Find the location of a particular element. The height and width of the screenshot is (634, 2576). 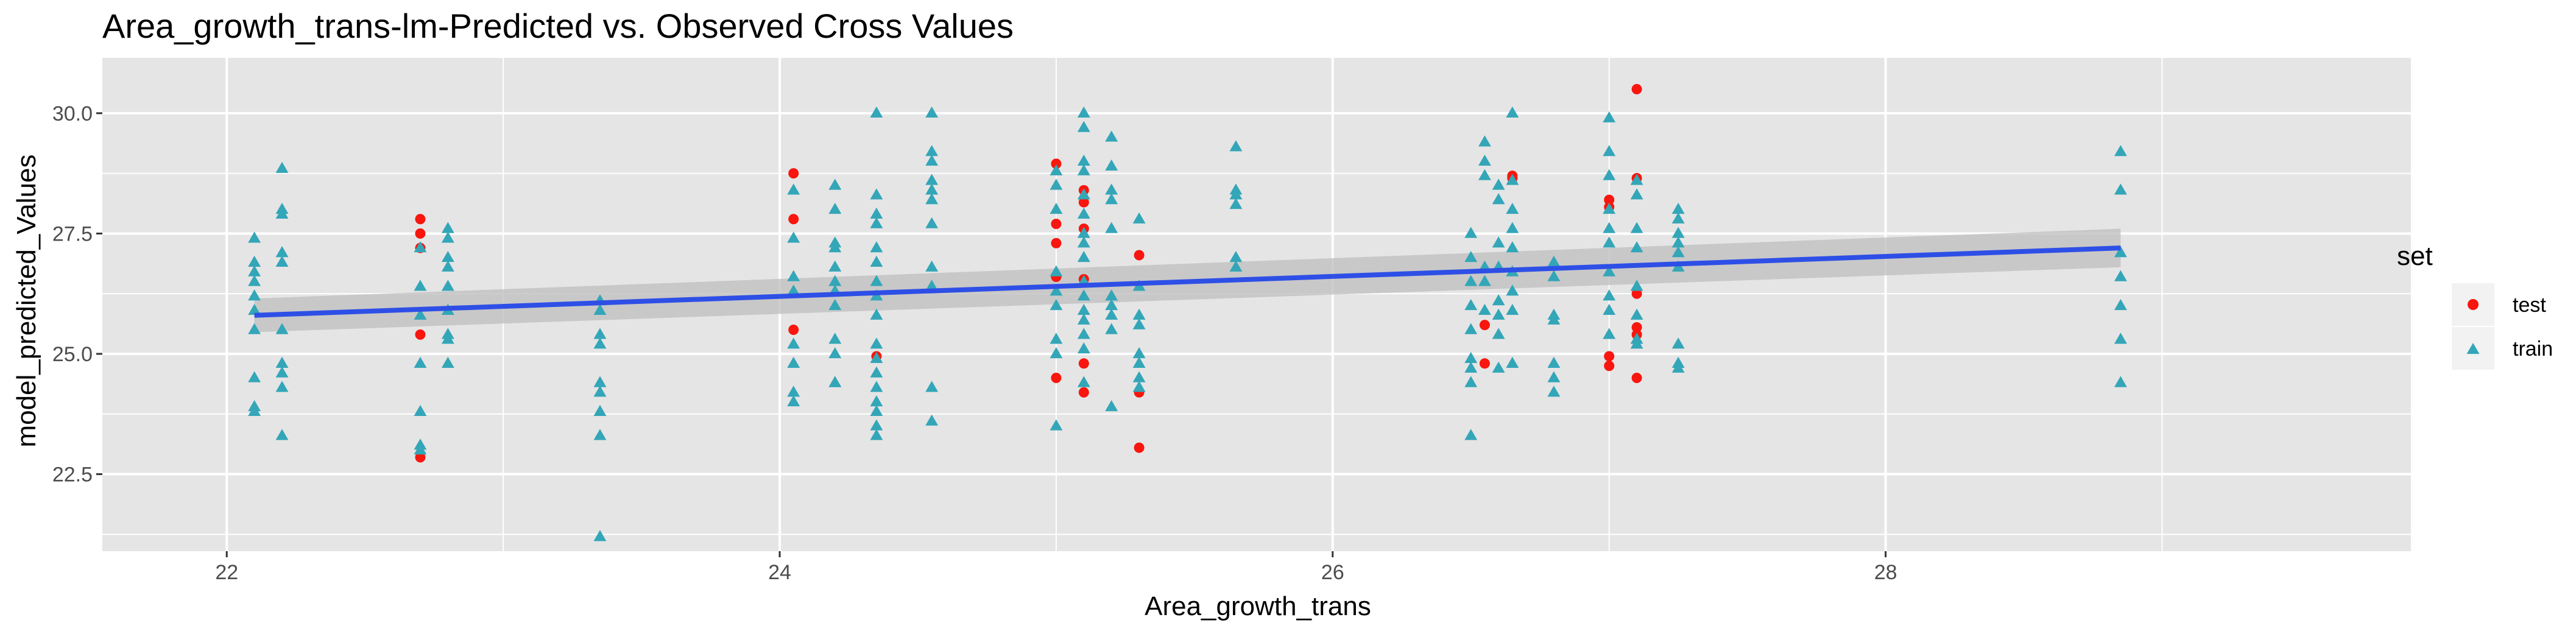

y-tick-label: 27.5 is located at coordinates (72, 233).